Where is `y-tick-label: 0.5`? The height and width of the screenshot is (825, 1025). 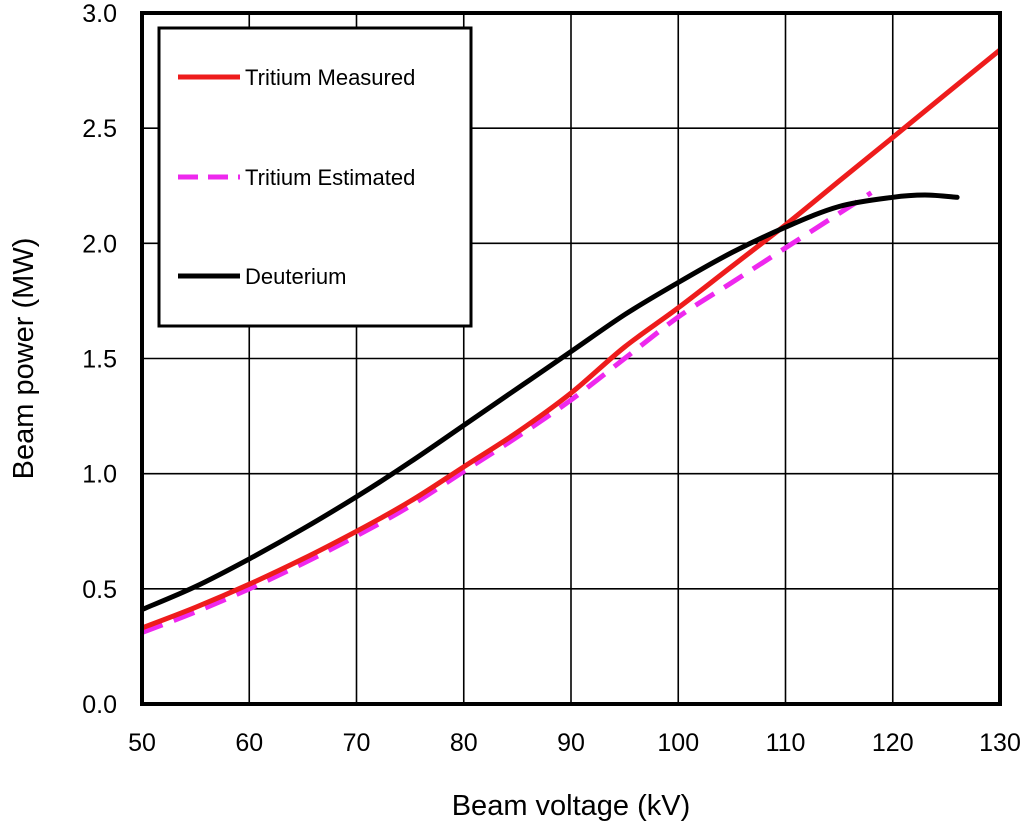
y-tick-label: 0.5 is located at coordinates (99, 590).